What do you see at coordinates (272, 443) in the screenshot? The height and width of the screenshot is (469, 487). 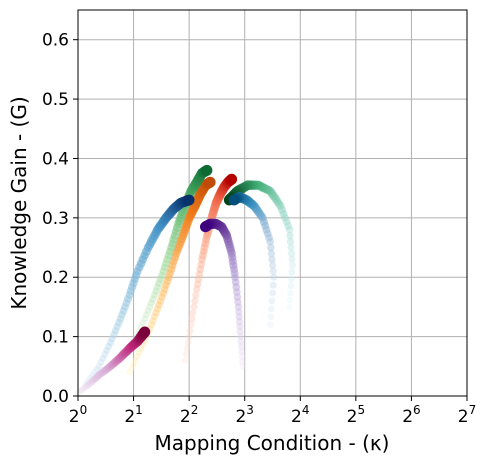 I see `x-axis-title: Mapping Condition - (κ)` at bounding box center [272, 443].